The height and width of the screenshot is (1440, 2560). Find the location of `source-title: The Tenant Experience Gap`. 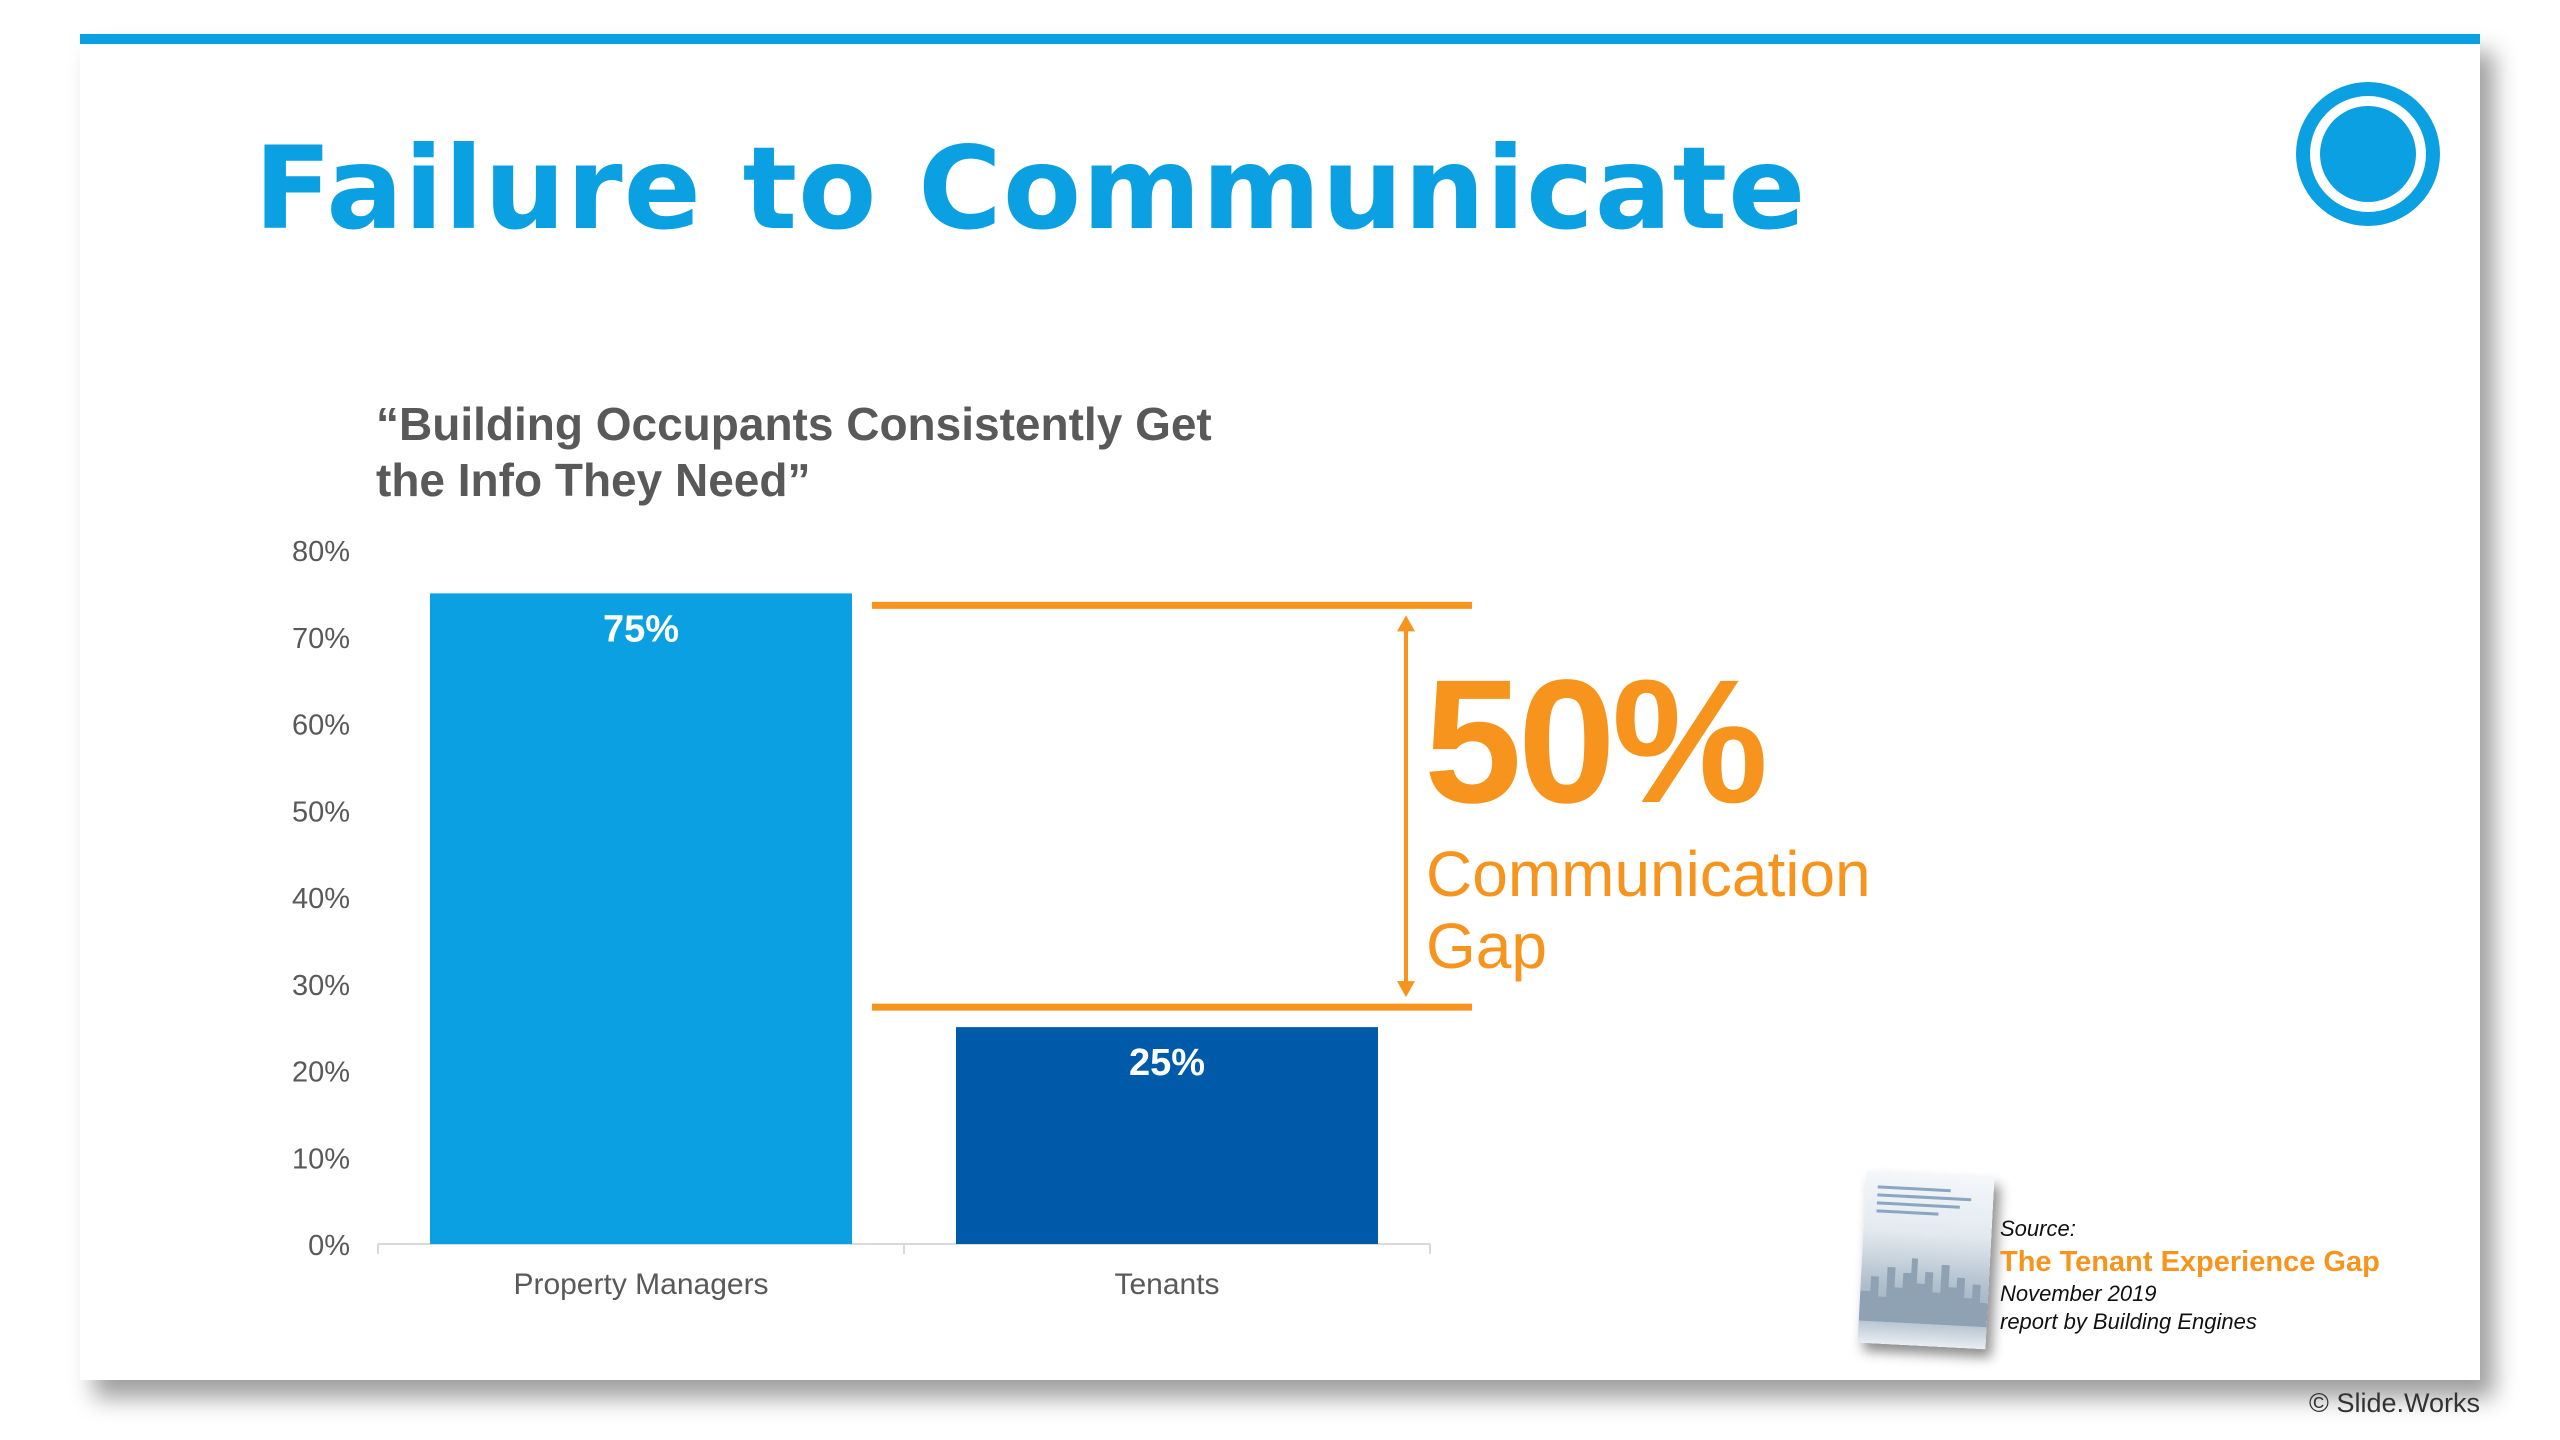

source-title: The Tenant Experience Gap is located at coordinates (2190, 1262).